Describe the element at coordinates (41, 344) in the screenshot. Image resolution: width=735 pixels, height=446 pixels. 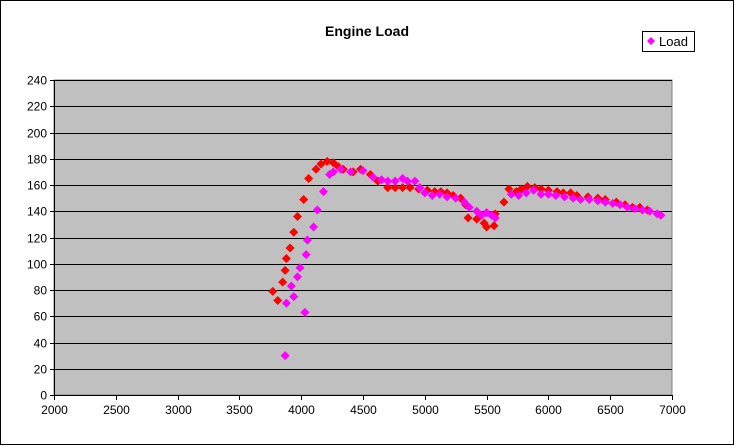
I see `y-tick-label: 40` at that location.